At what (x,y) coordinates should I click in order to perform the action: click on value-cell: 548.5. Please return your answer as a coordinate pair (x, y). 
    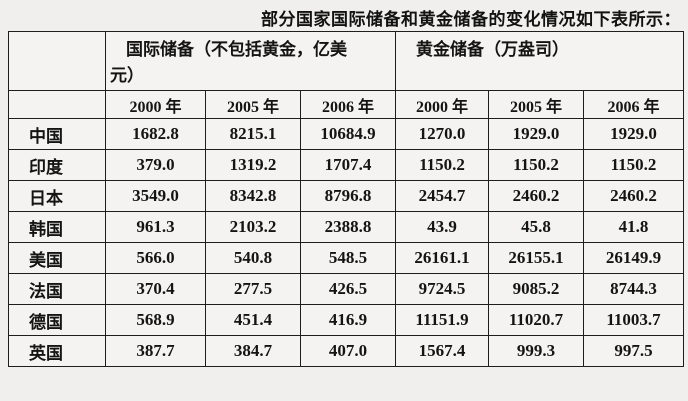
    Looking at the image, I should click on (348, 258).